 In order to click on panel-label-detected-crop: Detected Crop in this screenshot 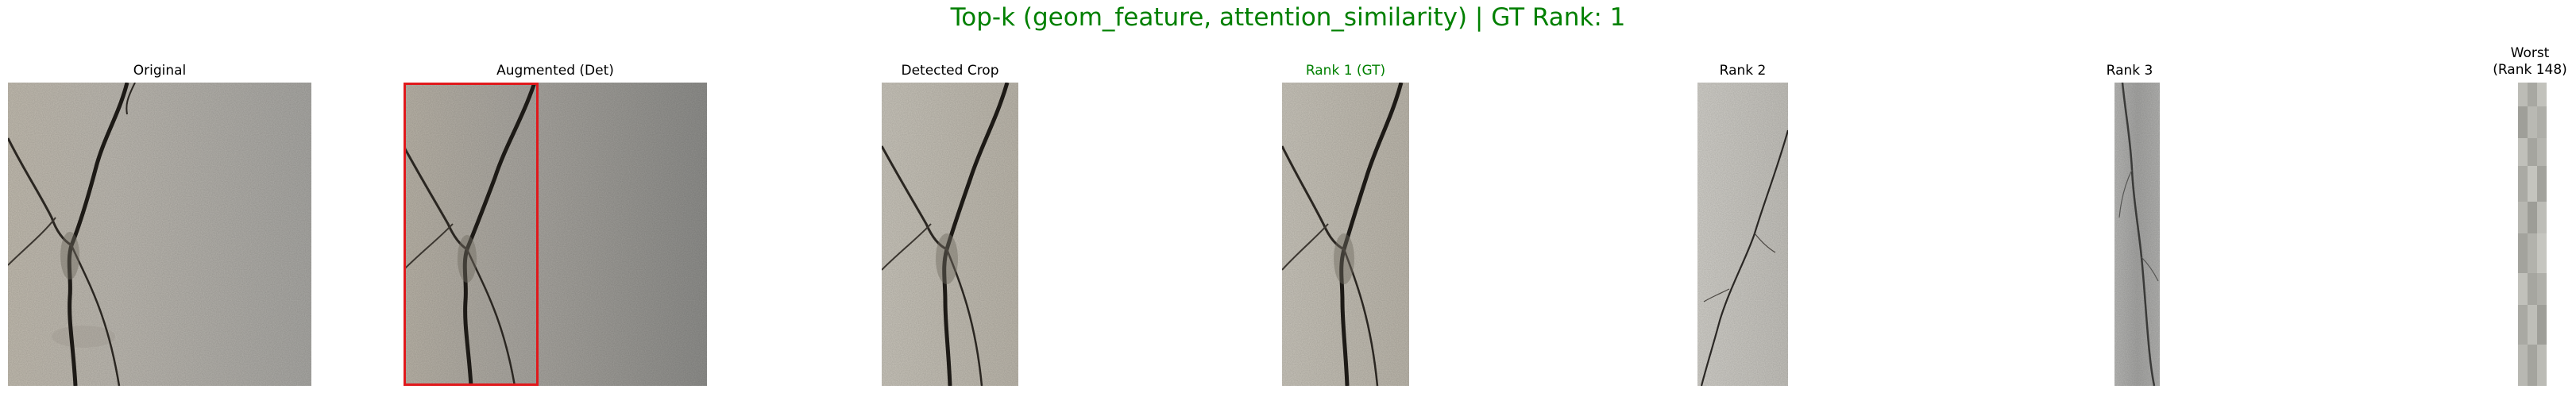, I will do `click(950, 71)`.